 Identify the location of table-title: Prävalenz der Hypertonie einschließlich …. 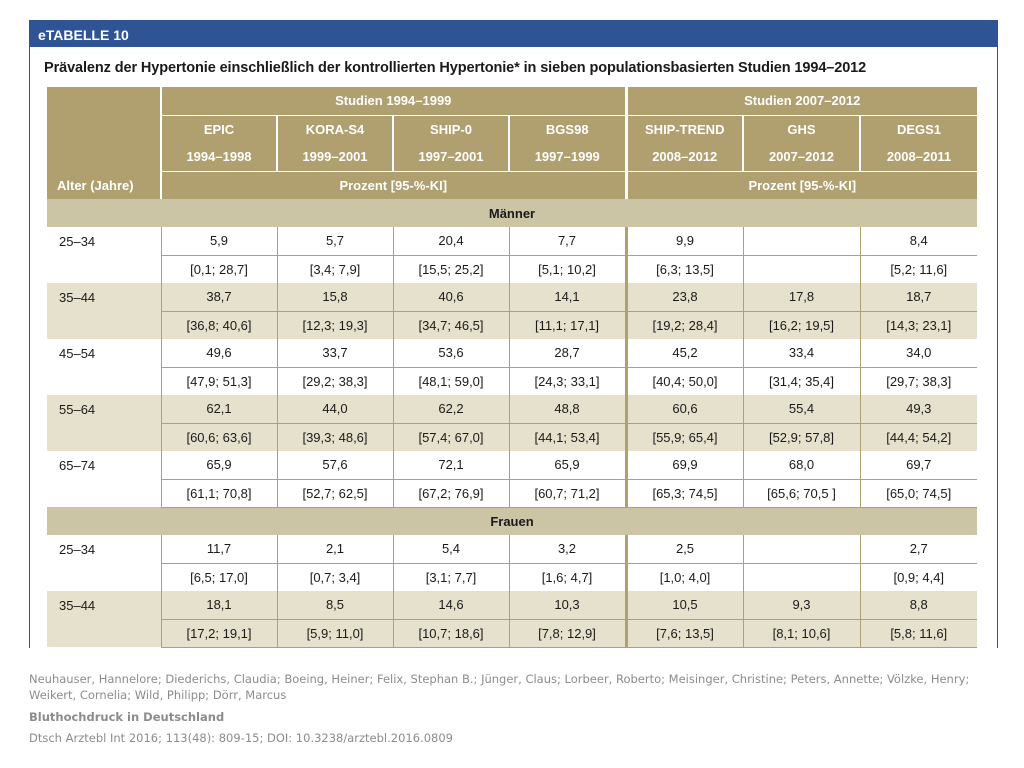
(455, 68).